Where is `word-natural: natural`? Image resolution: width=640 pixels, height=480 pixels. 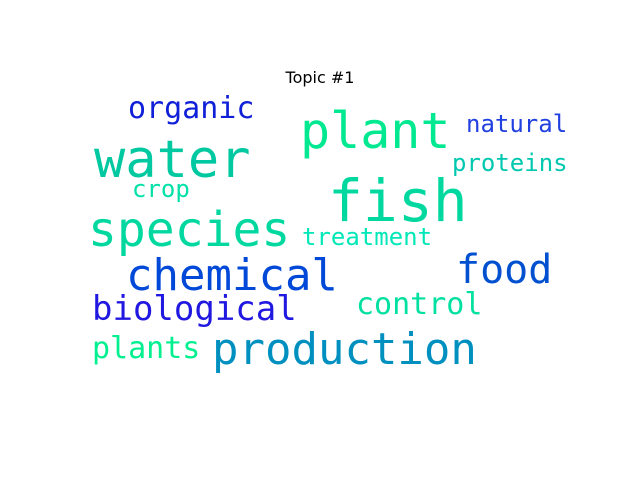
word-natural: natural is located at coordinates (517, 124).